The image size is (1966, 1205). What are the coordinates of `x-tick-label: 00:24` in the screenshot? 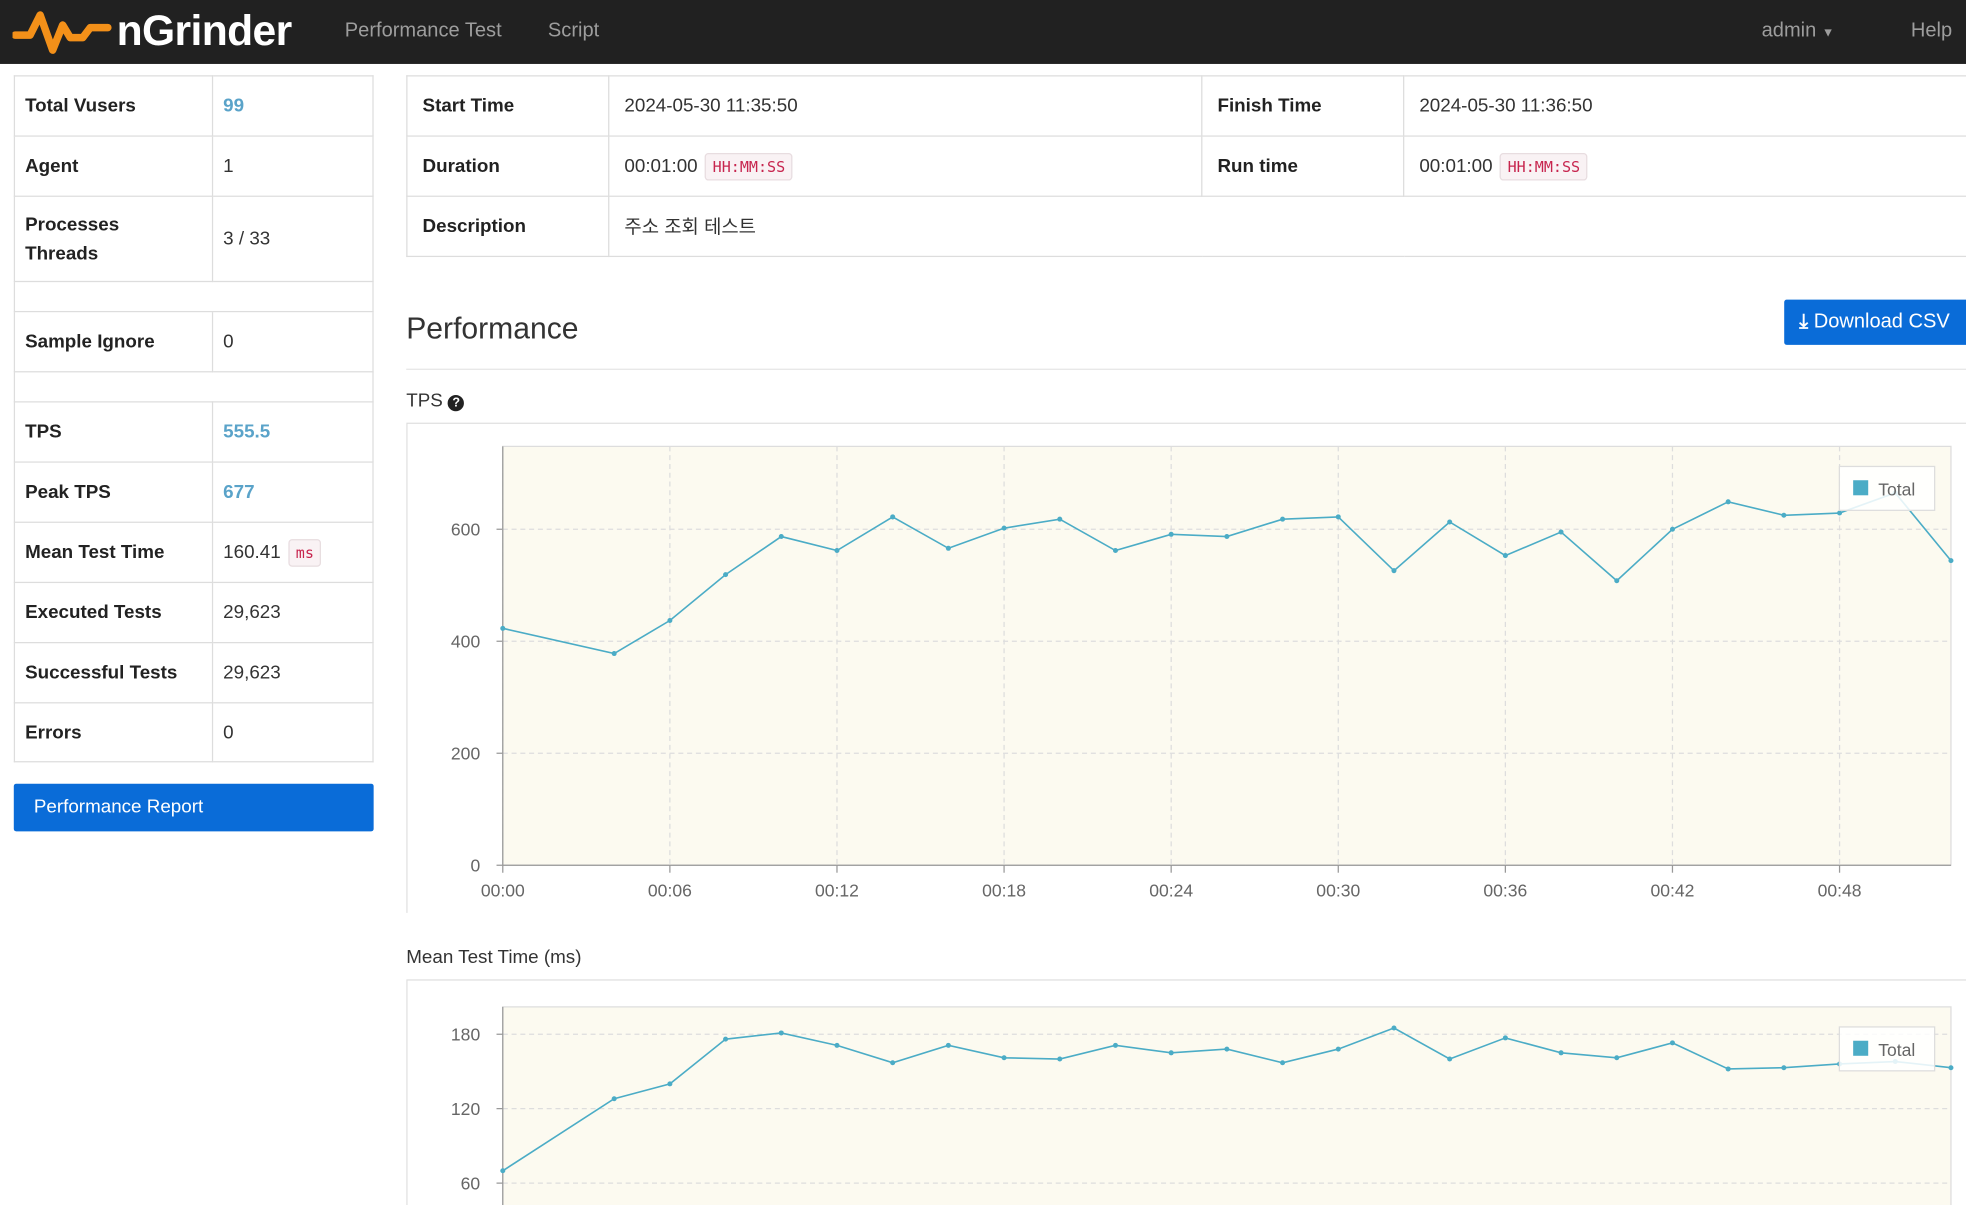 It's located at (1171, 891).